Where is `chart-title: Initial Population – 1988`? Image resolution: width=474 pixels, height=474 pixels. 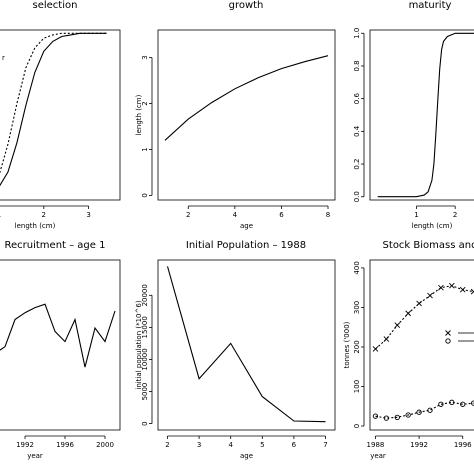 chart-title: Initial Population – 1988 is located at coordinates (246, 245).